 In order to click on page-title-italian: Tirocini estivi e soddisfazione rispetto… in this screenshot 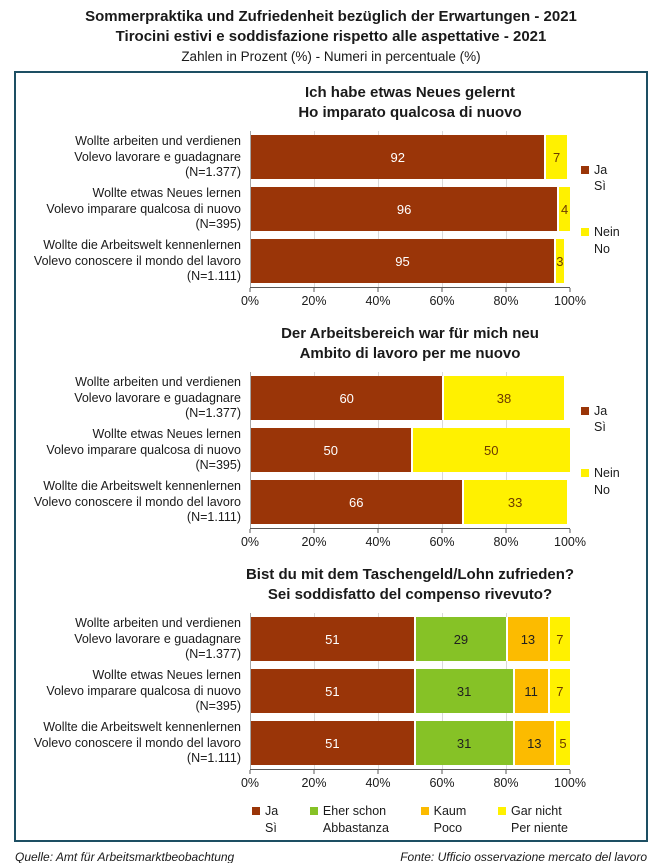, I will do `click(331, 36)`.